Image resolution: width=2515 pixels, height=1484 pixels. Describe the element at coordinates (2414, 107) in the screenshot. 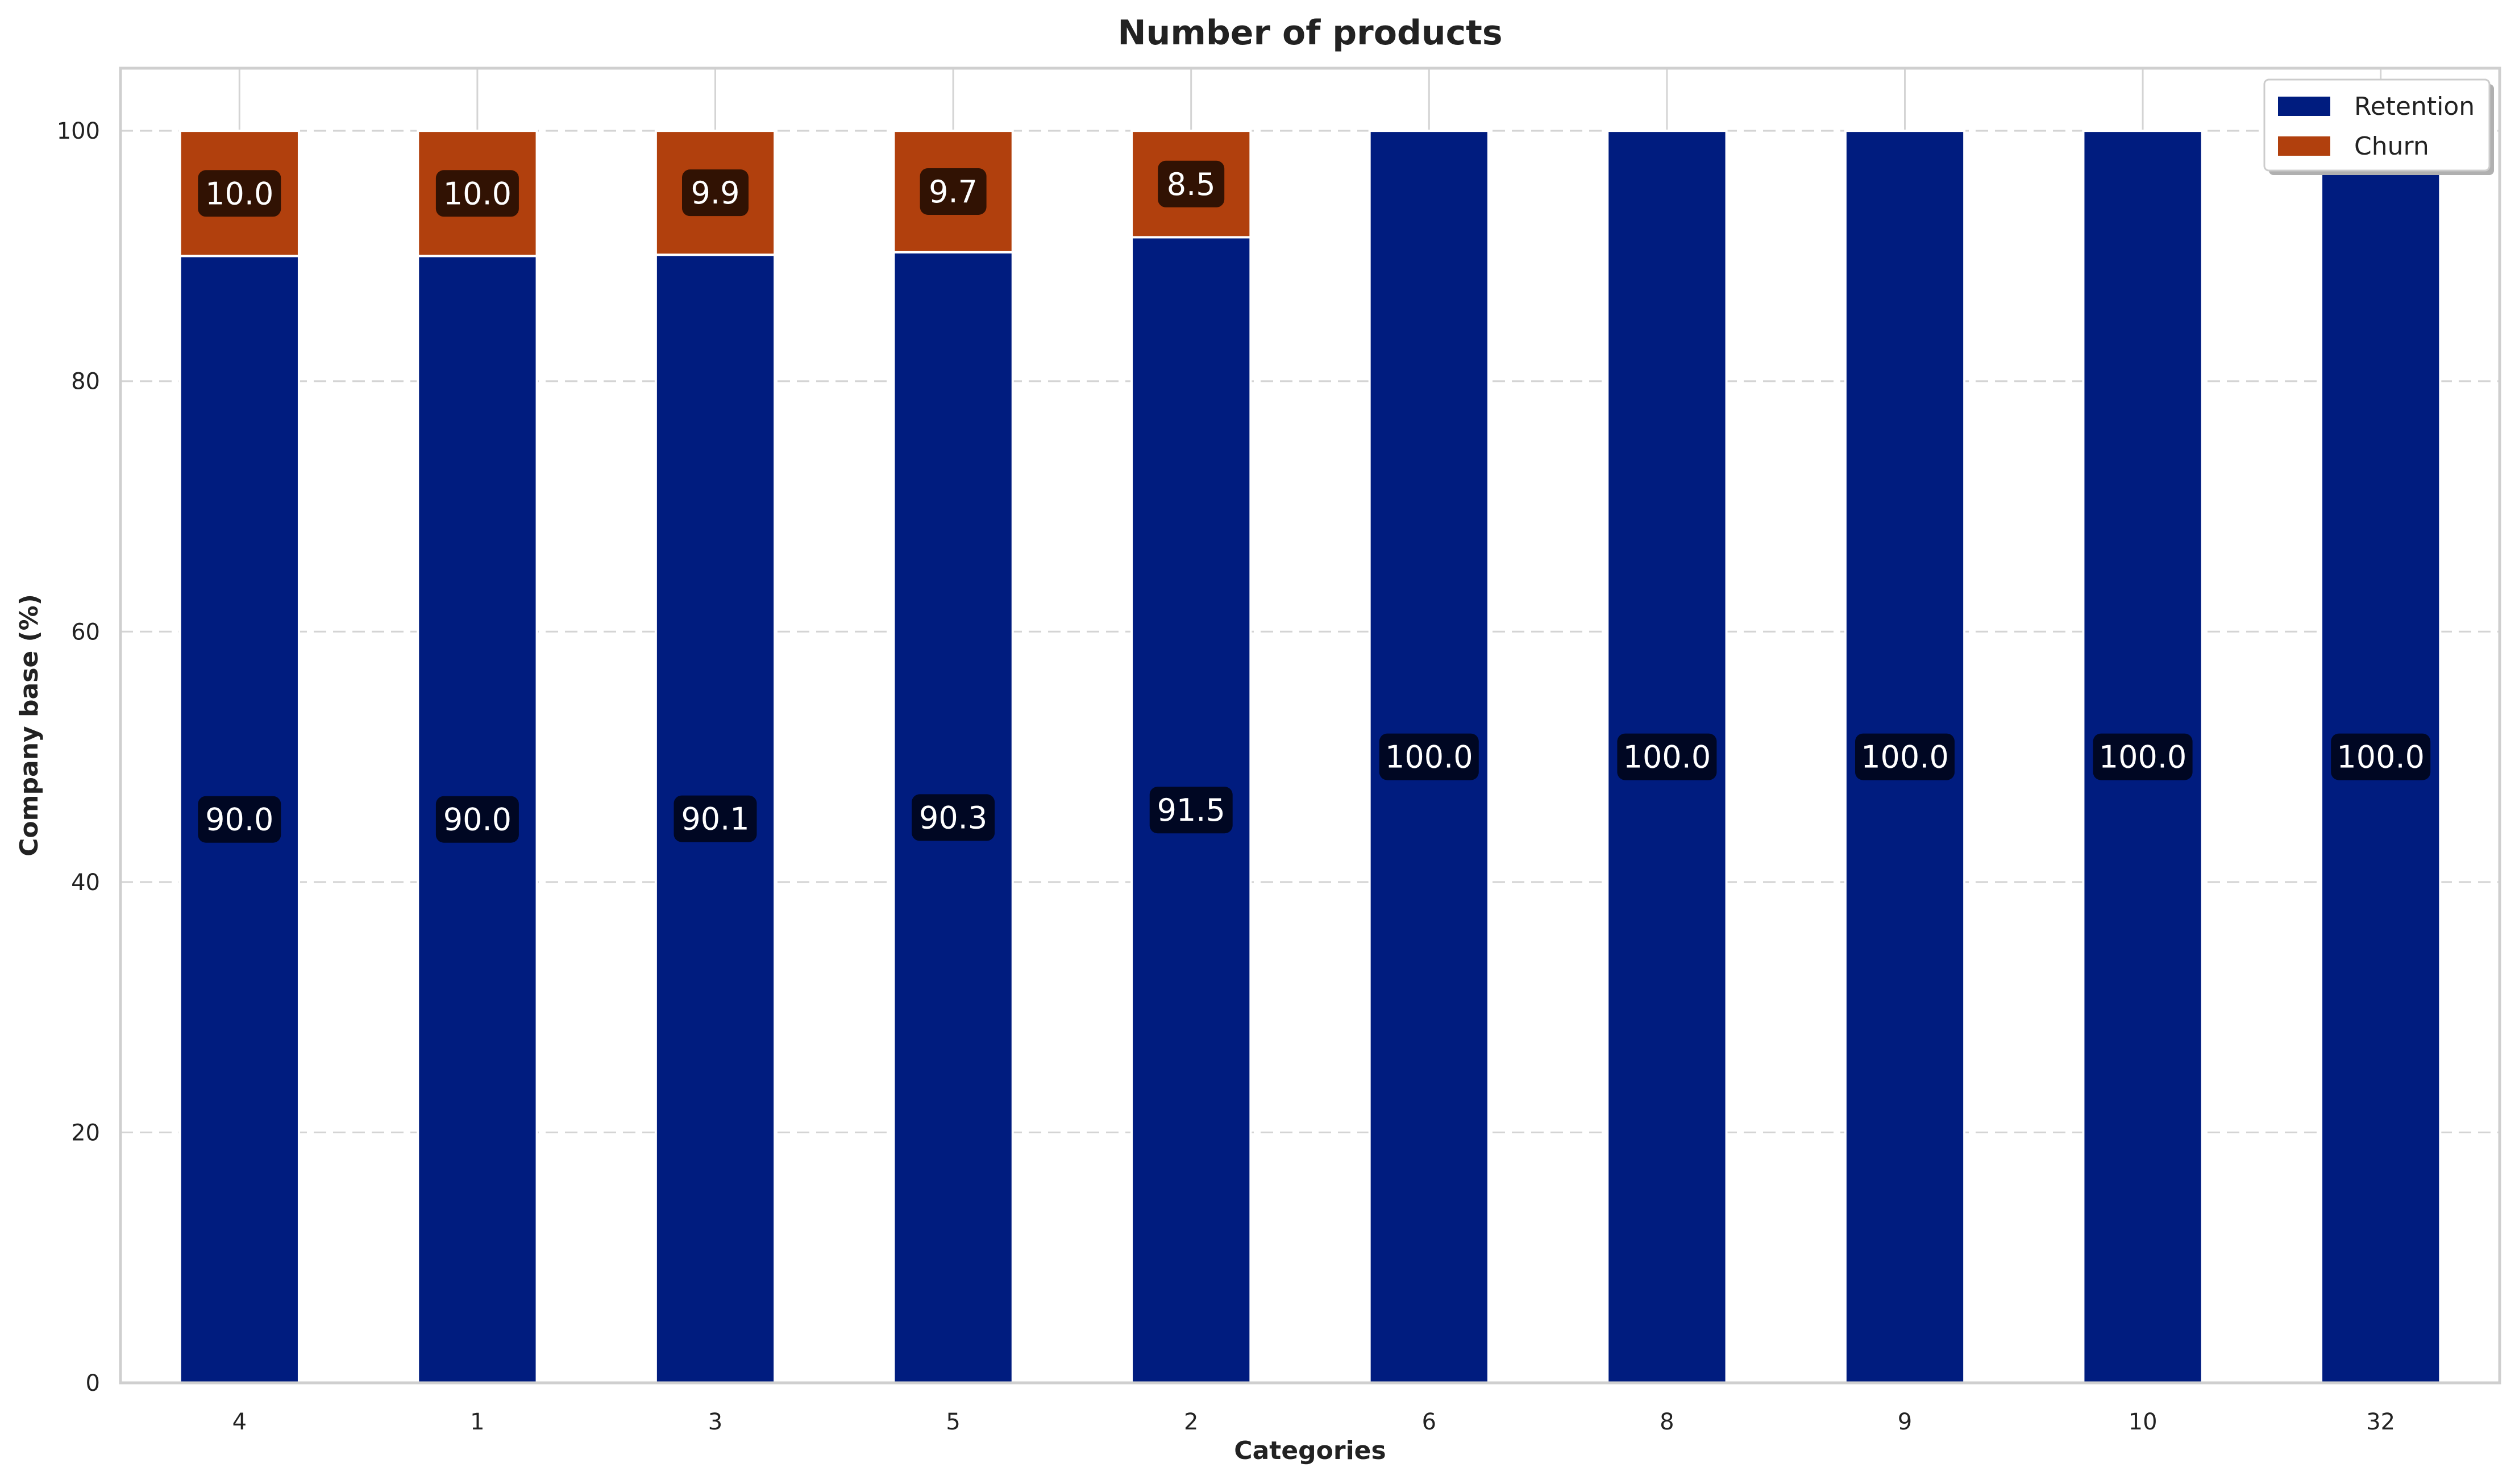

I see `legend-label-retention: Retention` at that location.